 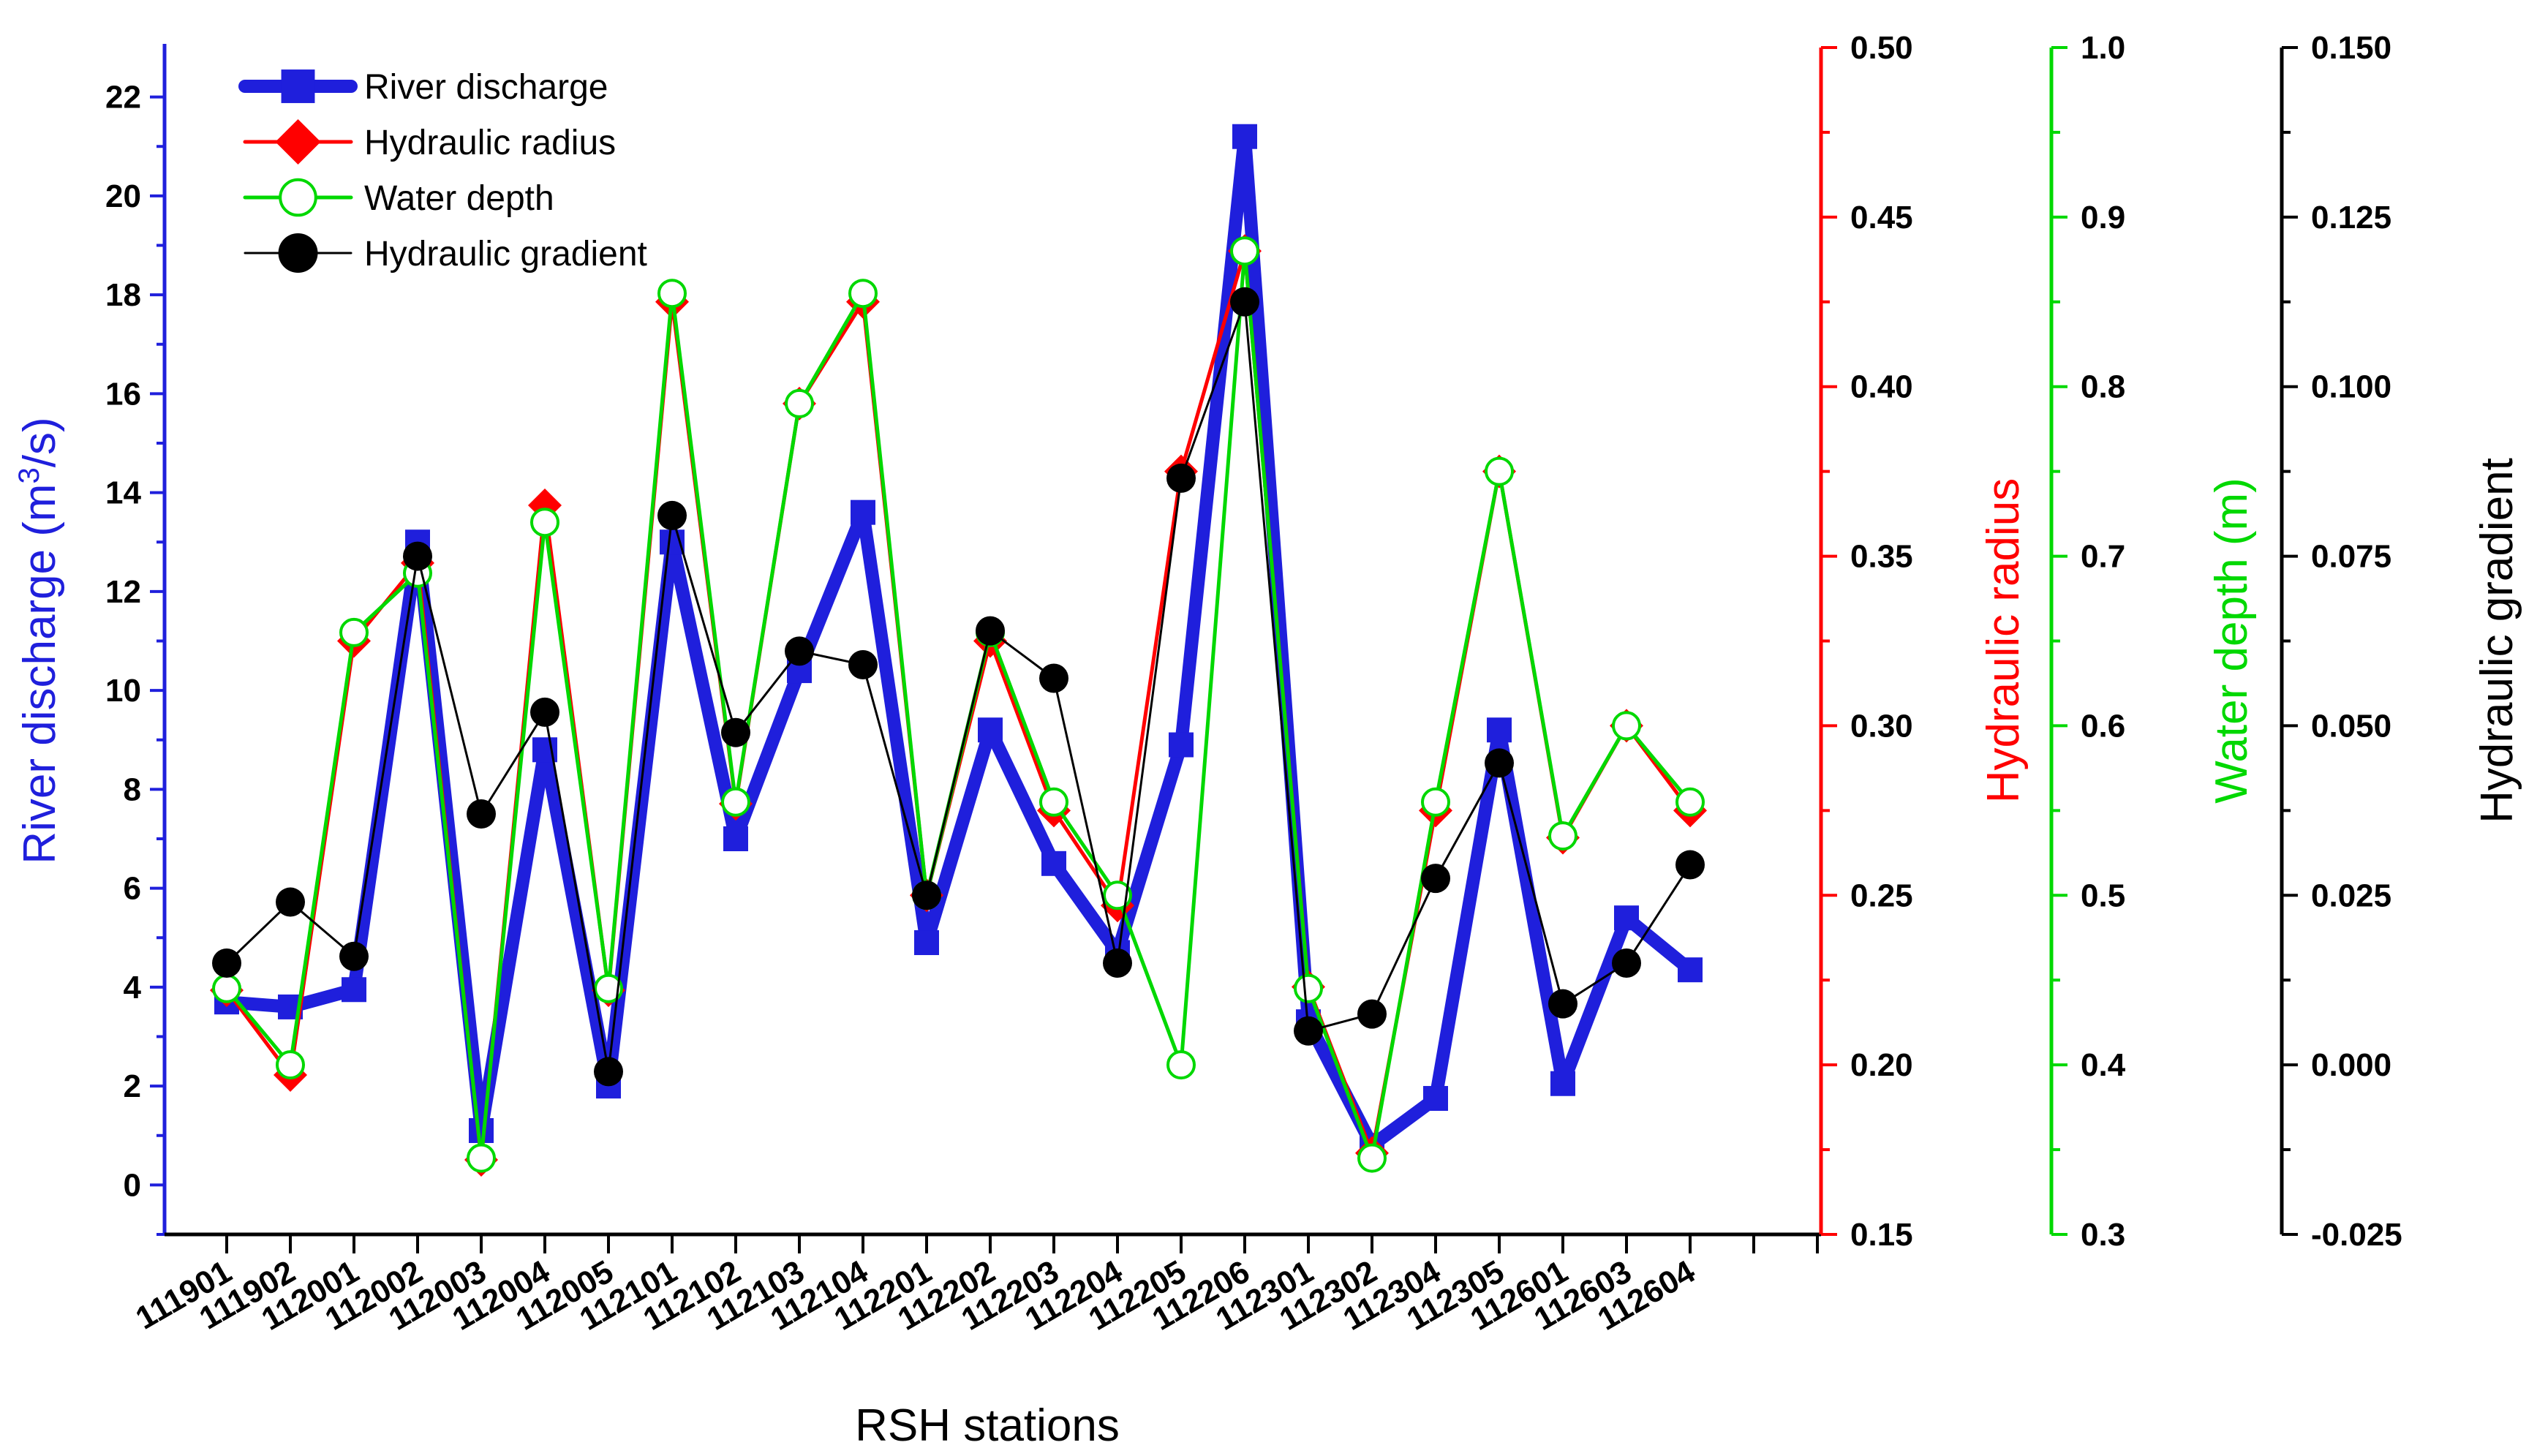 What do you see at coordinates (1881, 895) in the screenshot?
I see `y-tick-label-radius: 0.25` at bounding box center [1881, 895].